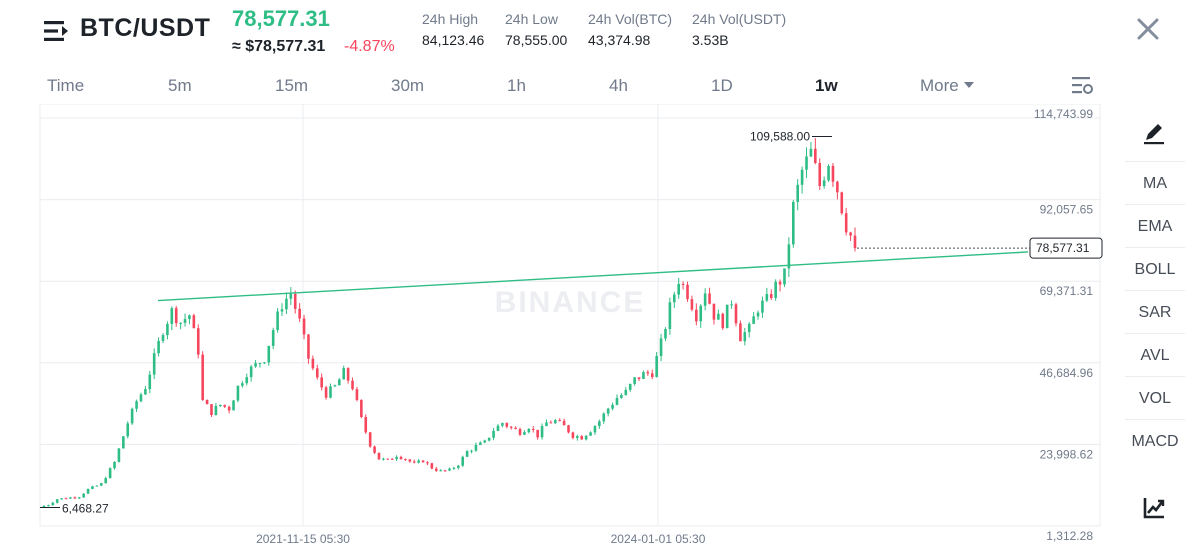 The image size is (1200, 560). I want to click on indicator-ema: EMA, so click(1155, 226).